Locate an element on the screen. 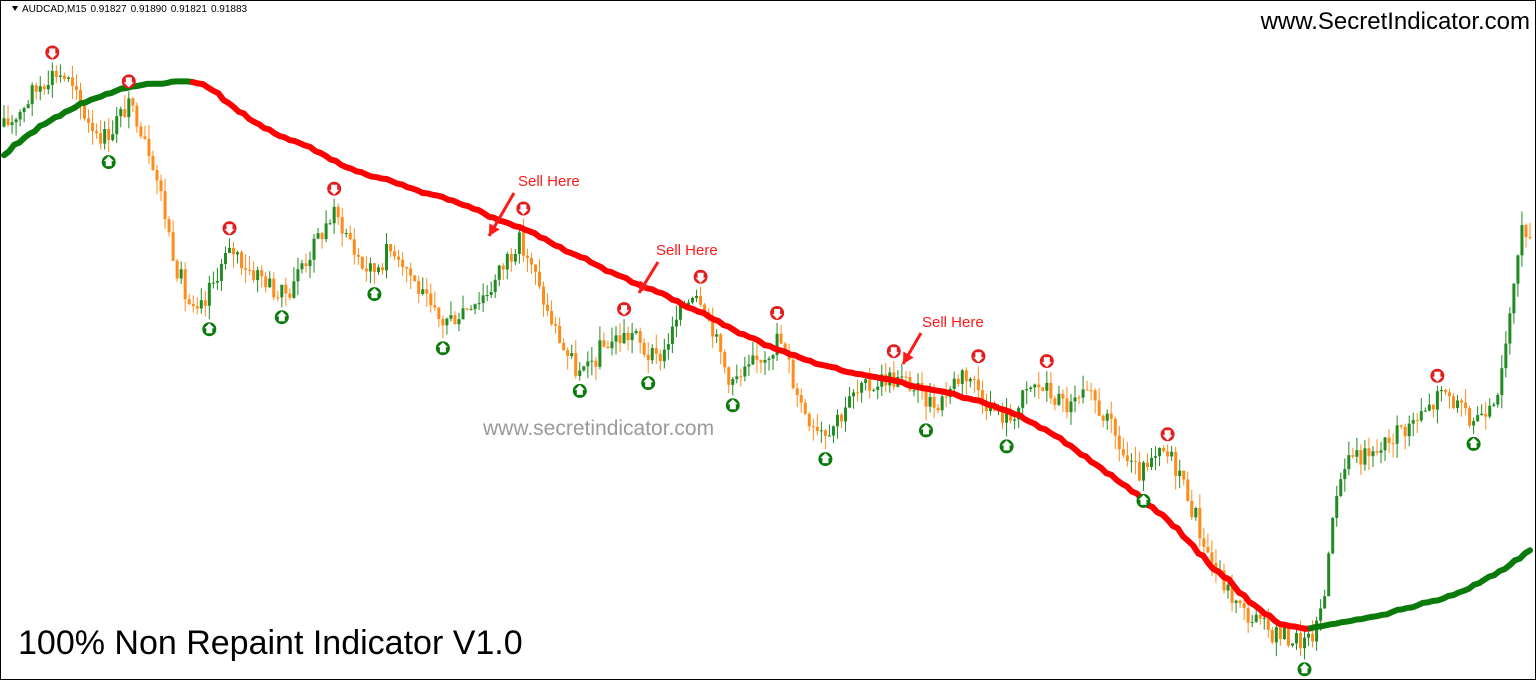 This screenshot has width=1536, height=680. ma-up-segment is located at coordinates (1420, 589).